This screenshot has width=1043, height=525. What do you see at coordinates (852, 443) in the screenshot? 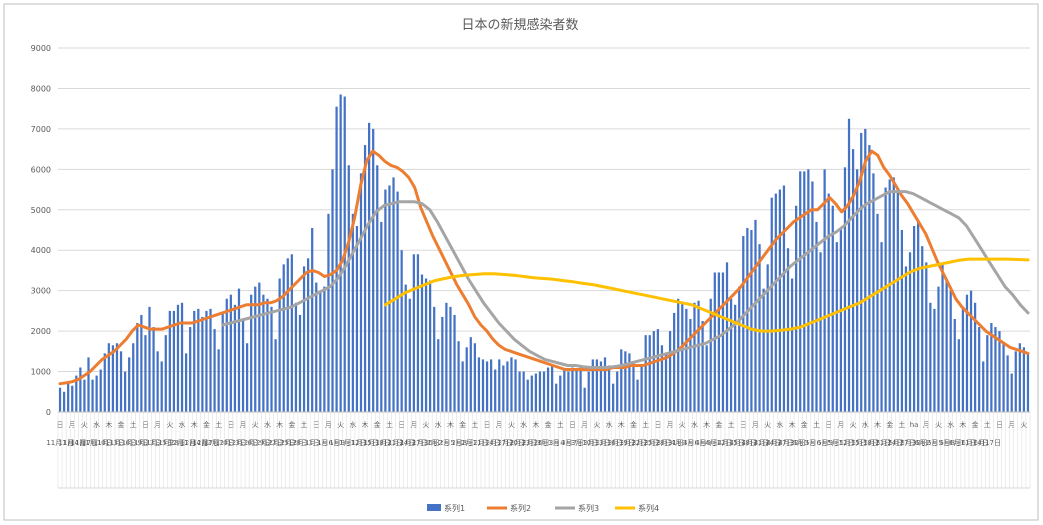
I see `x-date-label: 5月15日` at bounding box center [852, 443].